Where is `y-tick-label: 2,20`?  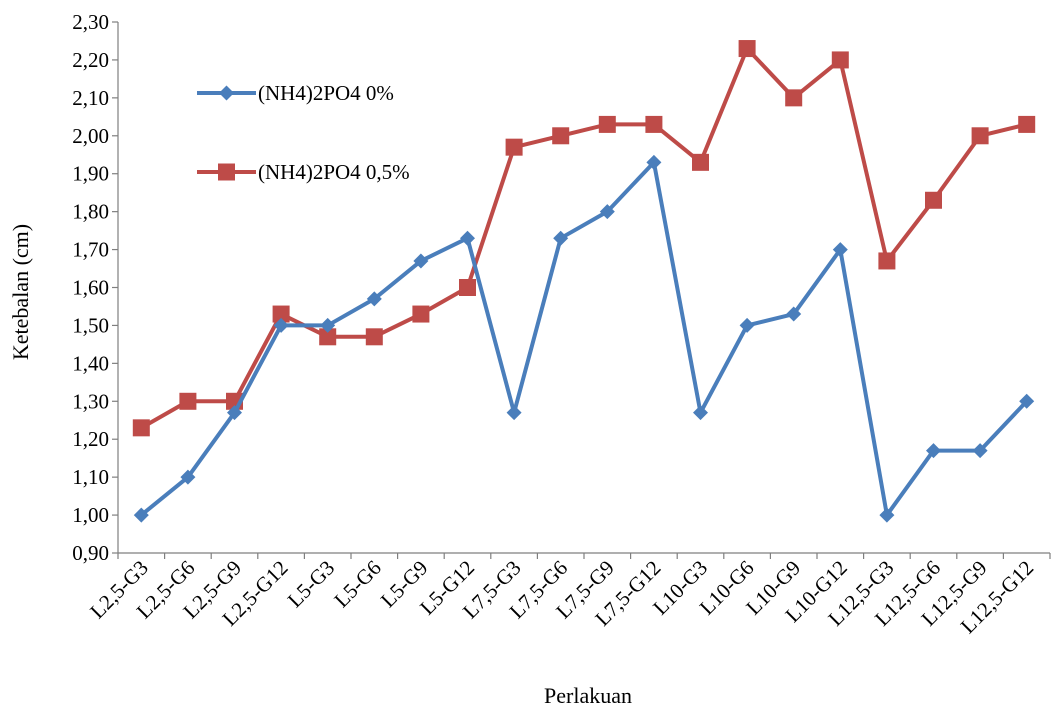
y-tick-label: 2,20 is located at coordinates (90, 60).